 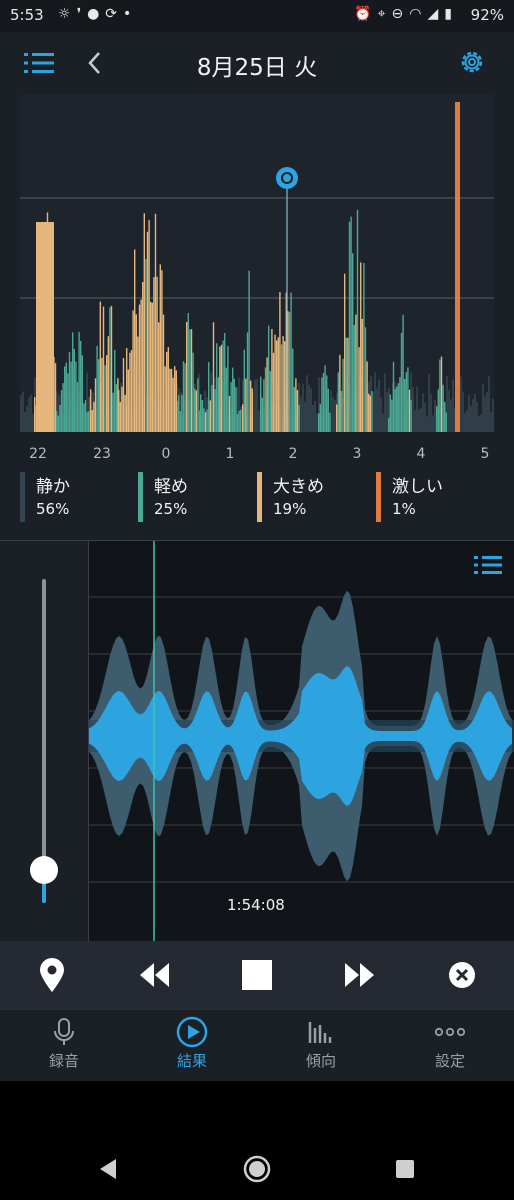 I want to click on bottom-tab-bar: 録音 結果 傾向 設定, so click(x=257, y=1045).